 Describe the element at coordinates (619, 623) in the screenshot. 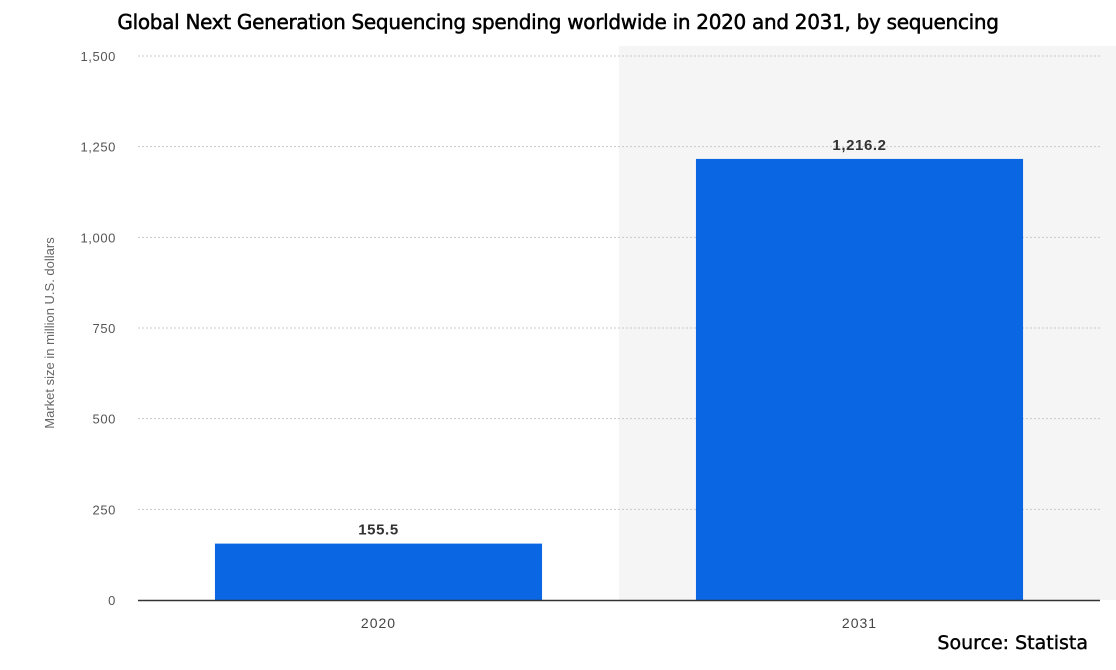

I see `x-axis-ticks: 2020 2031` at that location.